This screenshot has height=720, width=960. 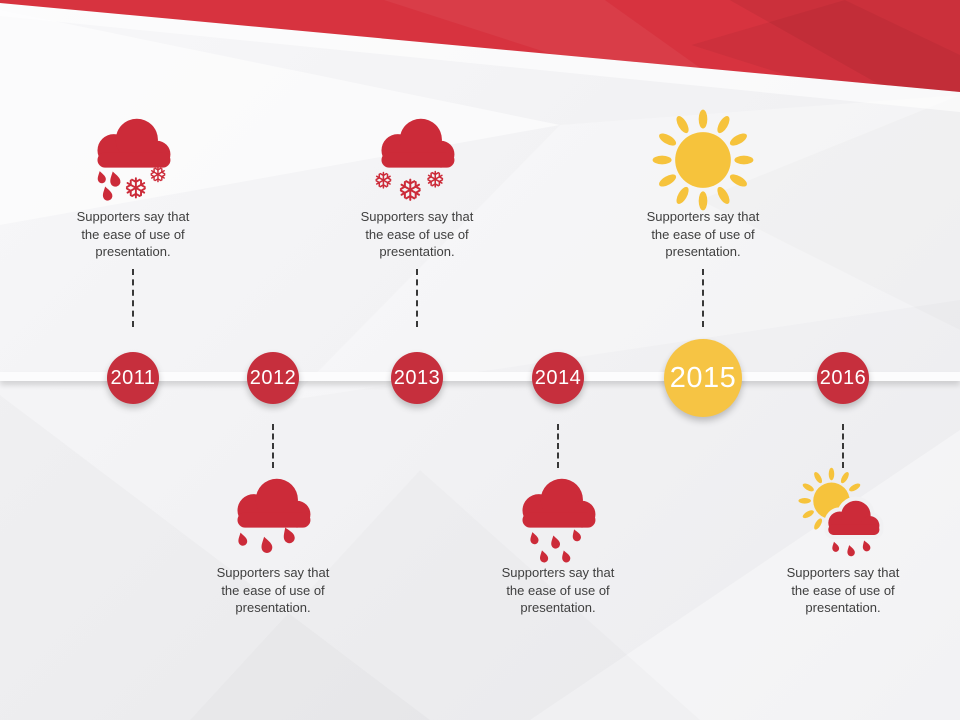 I want to click on heavy-rain-cloud-icon, so click(x=558, y=520).